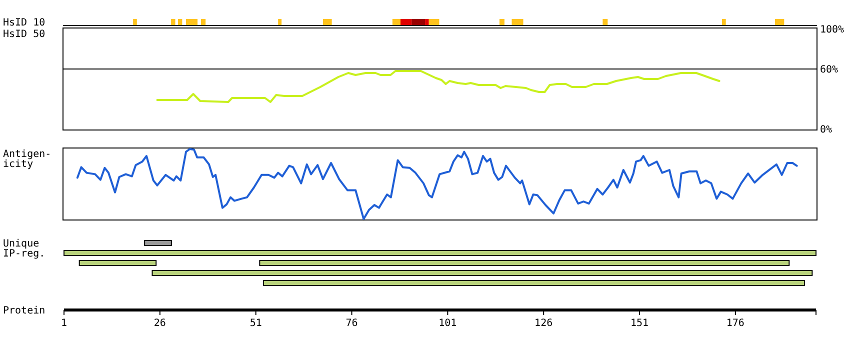 The image size is (850, 350). Describe the element at coordinates (639, 323) in the screenshot. I see `x-tick-label: 151` at that location.